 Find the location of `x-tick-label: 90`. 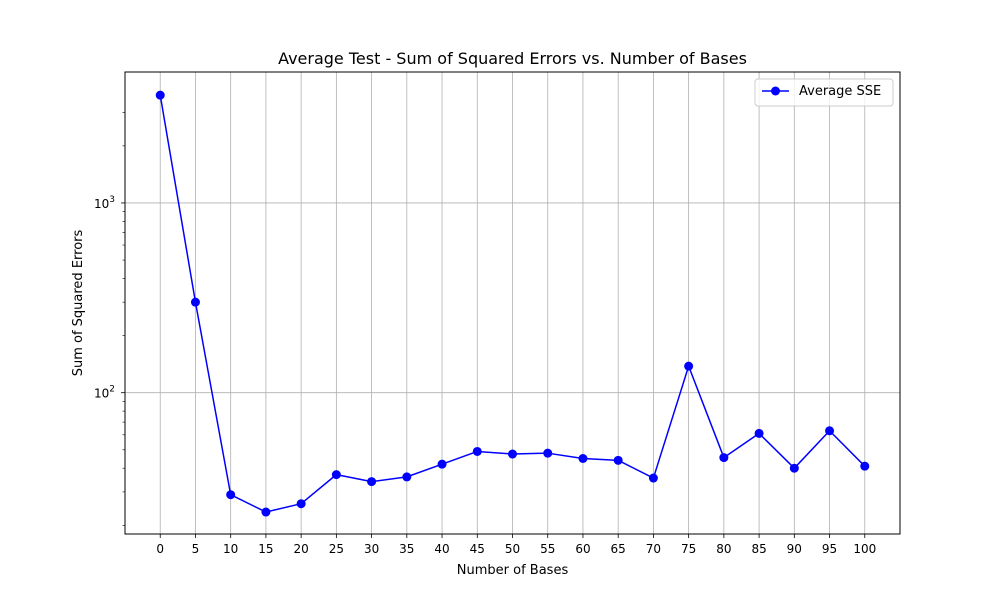

x-tick-label: 90 is located at coordinates (794, 549).